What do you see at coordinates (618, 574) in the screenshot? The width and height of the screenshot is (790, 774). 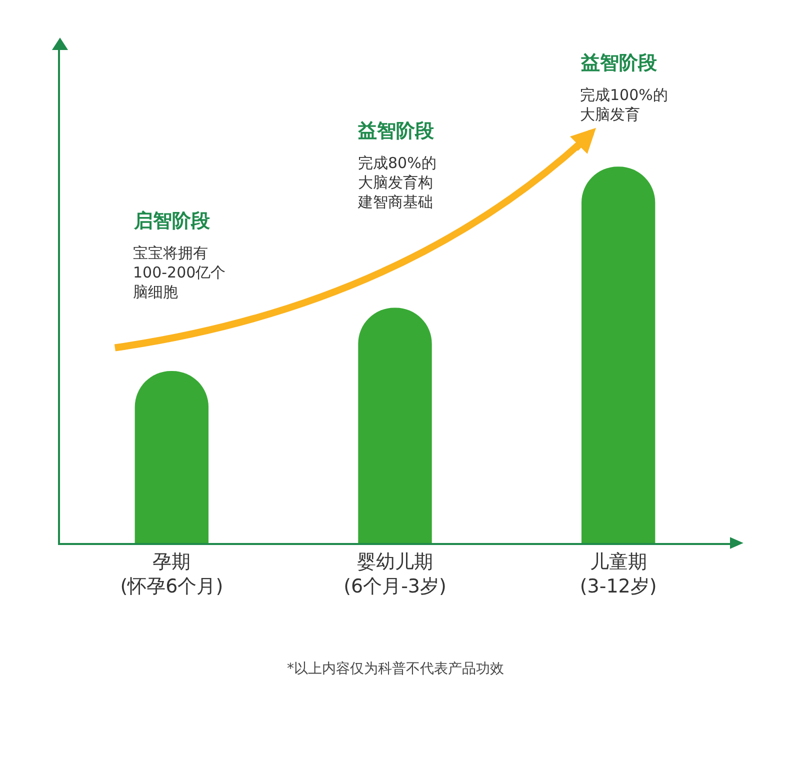 I see `x-tick-label: 儿童期 (3-12岁)` at bounding box center [618, 574].